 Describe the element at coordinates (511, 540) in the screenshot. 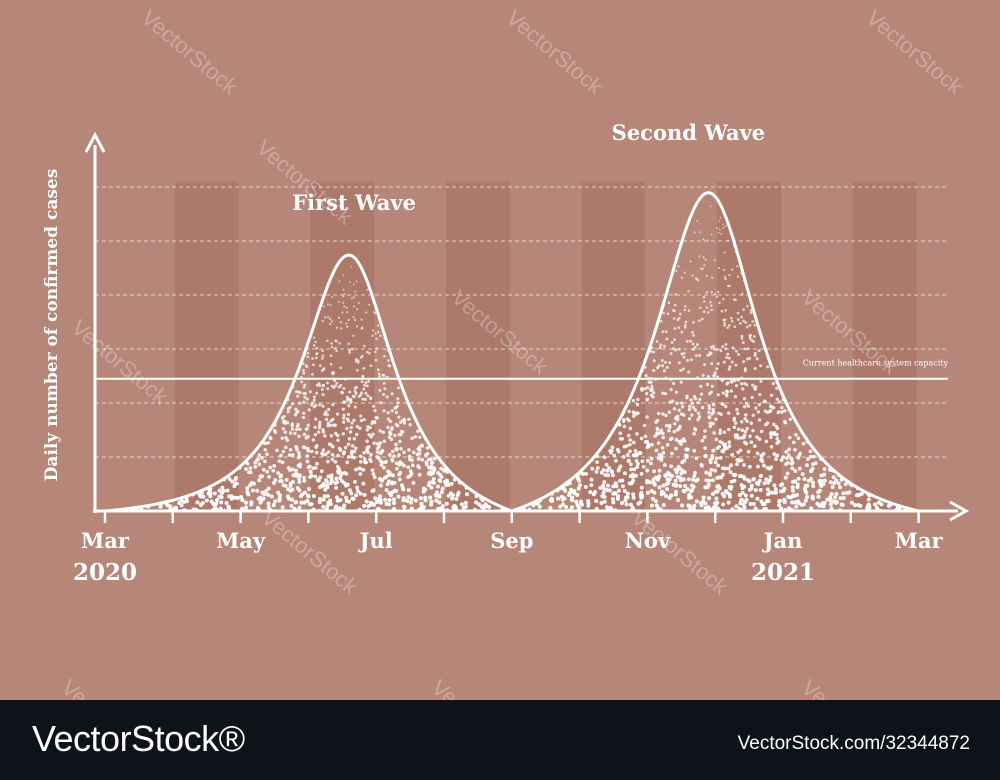

I see `x-tick-label: Sep` at that location.